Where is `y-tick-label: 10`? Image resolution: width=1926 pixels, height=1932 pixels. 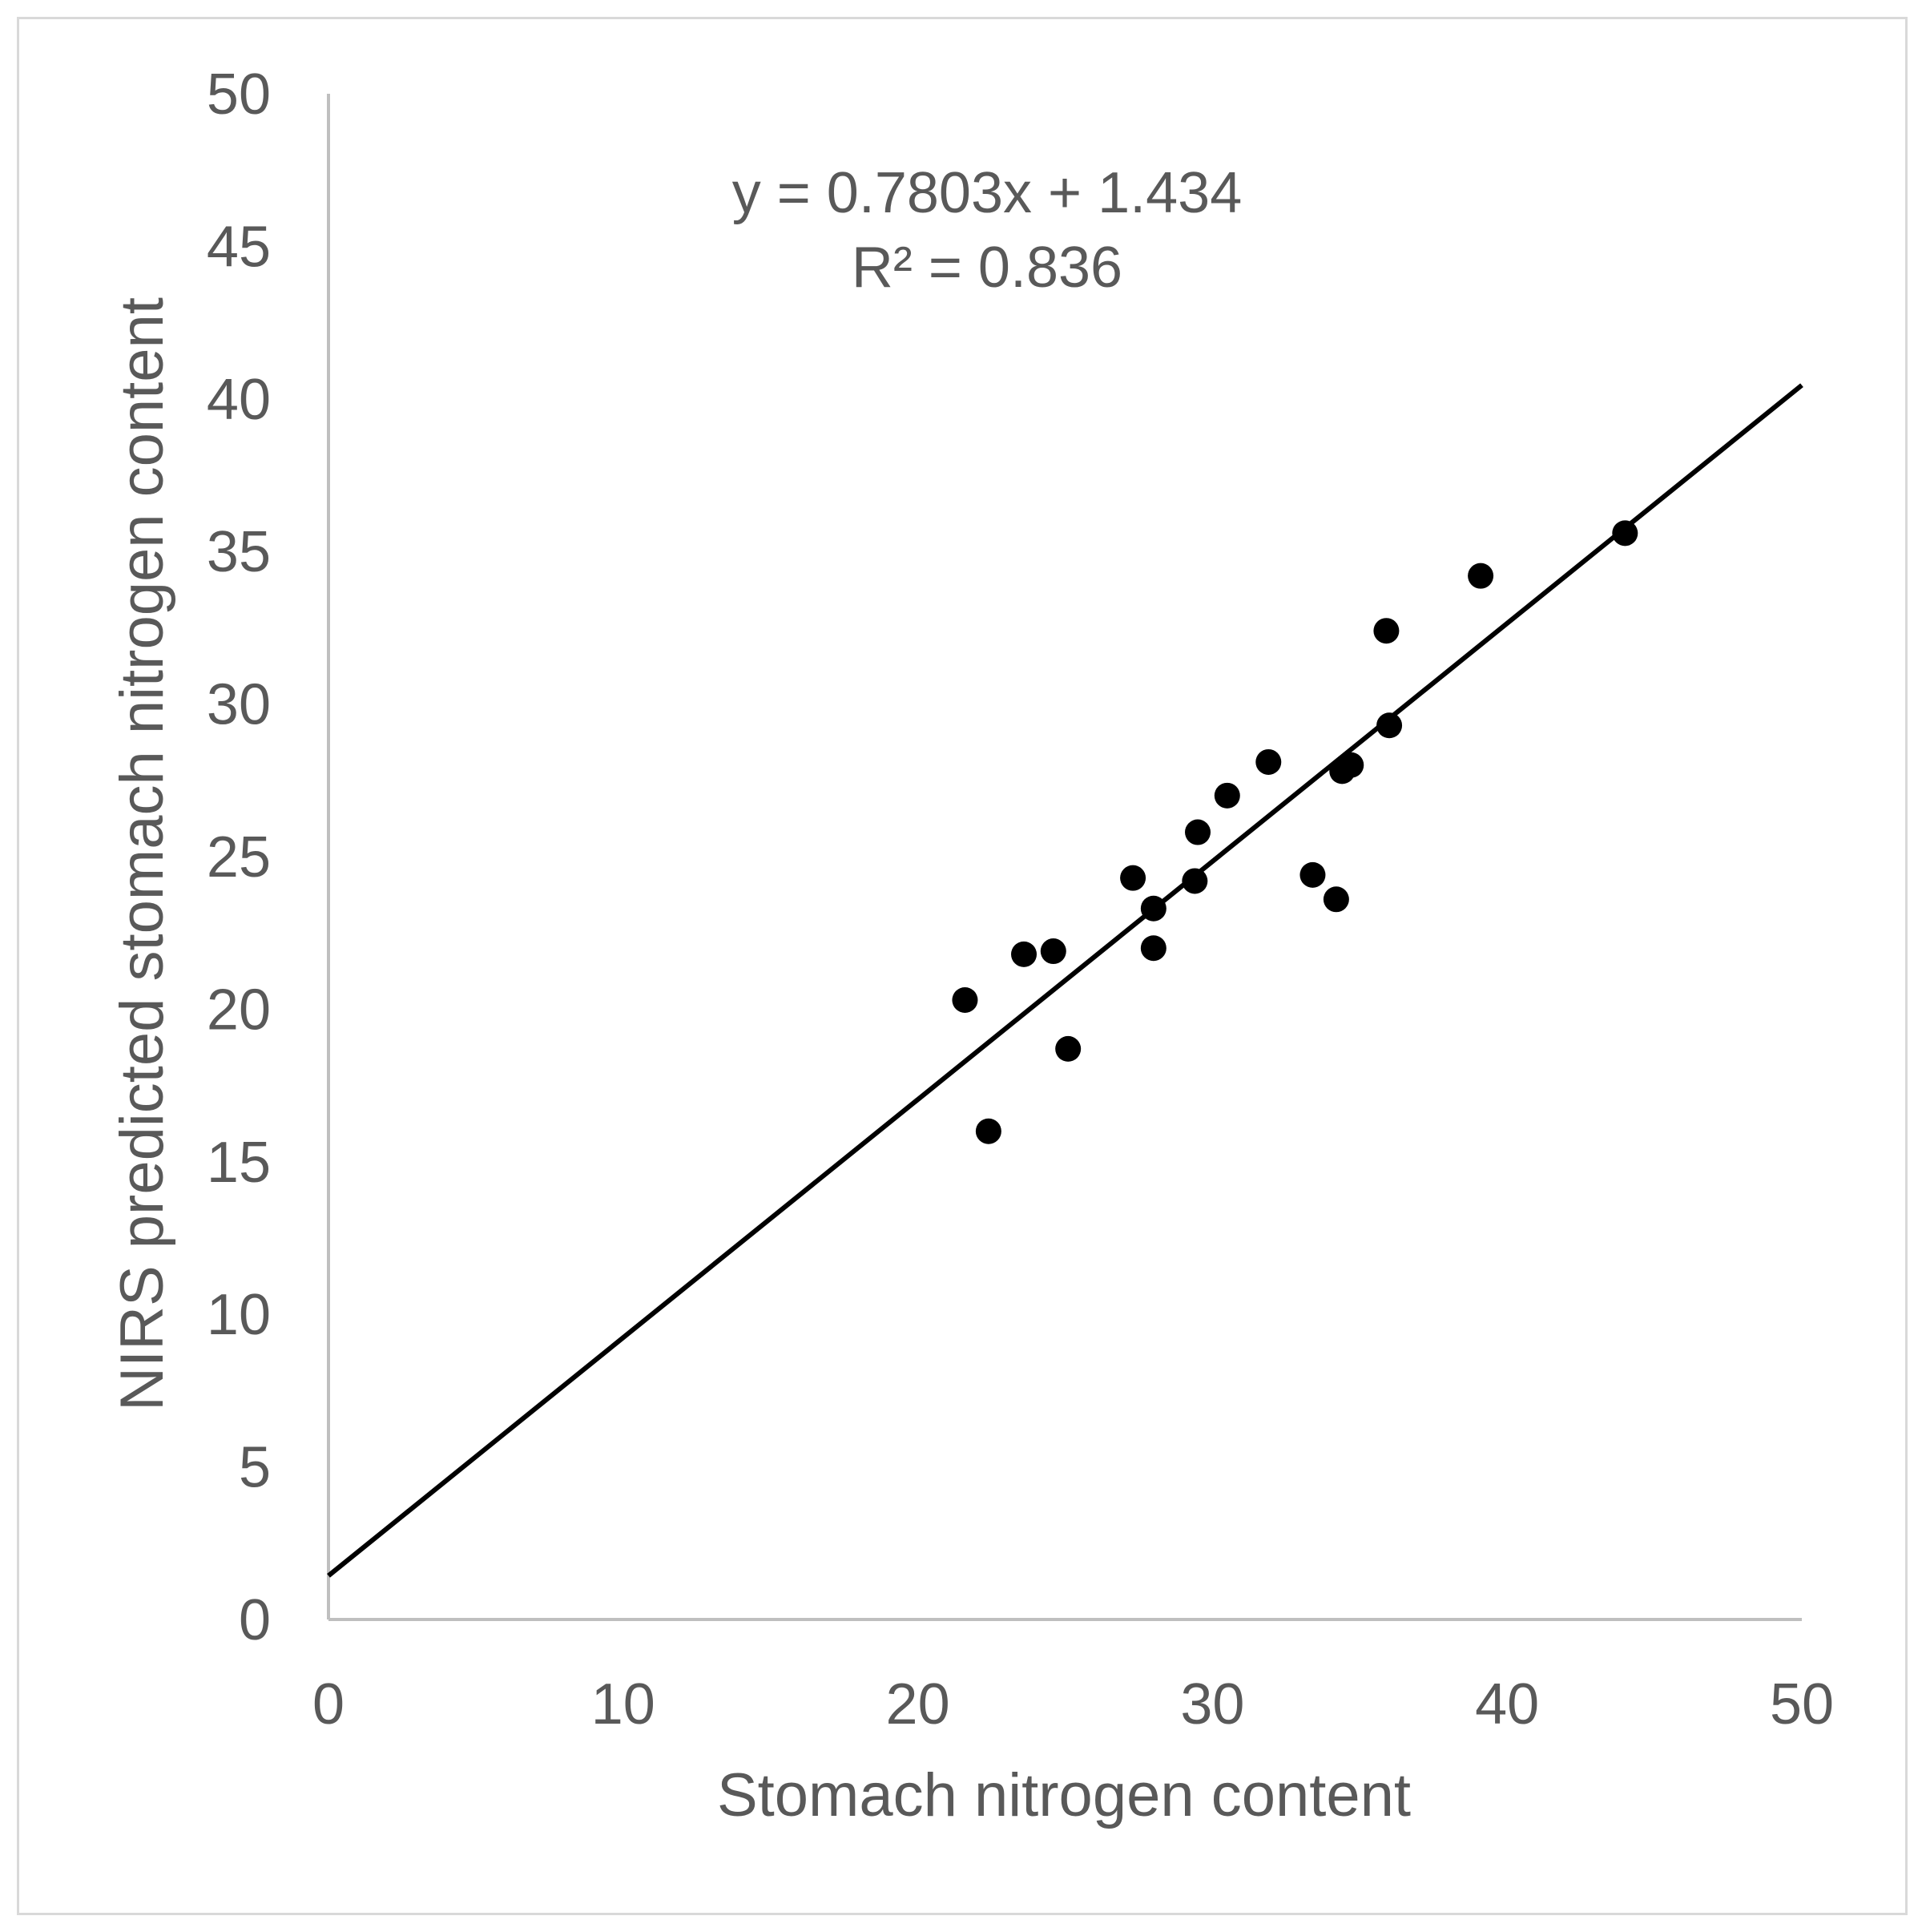 y-tick-label: 10 is located at coordinates (239, 1315).